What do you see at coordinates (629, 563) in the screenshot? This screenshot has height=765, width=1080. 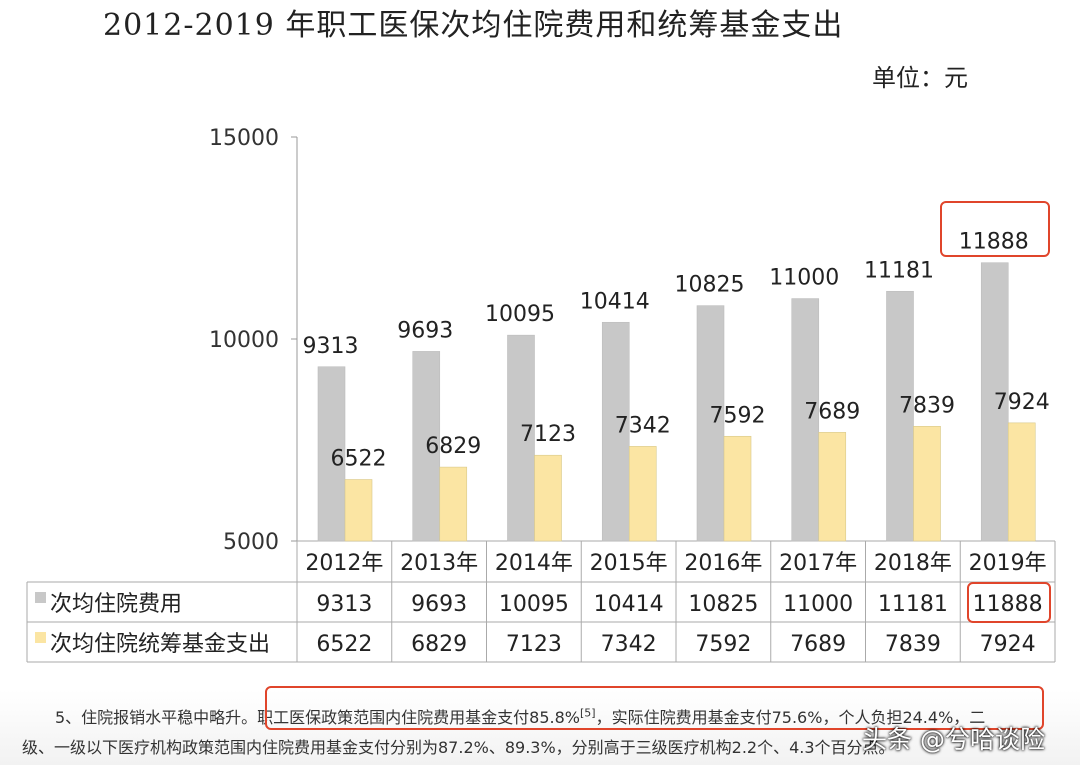 I see `x-tick-label: 2015年` at bounding box center [629, 563].